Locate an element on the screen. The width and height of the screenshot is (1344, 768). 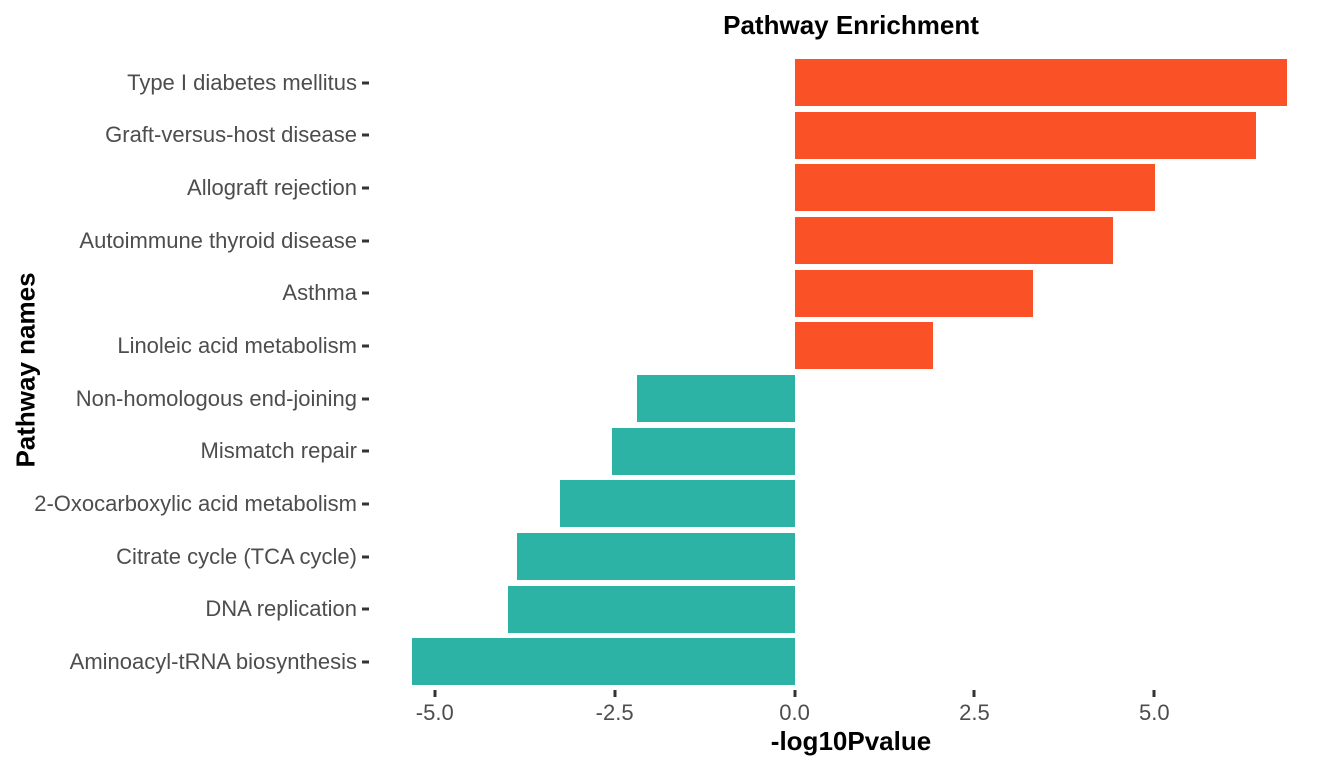
category-label: DNA replication is located at coordinates (281, 609).